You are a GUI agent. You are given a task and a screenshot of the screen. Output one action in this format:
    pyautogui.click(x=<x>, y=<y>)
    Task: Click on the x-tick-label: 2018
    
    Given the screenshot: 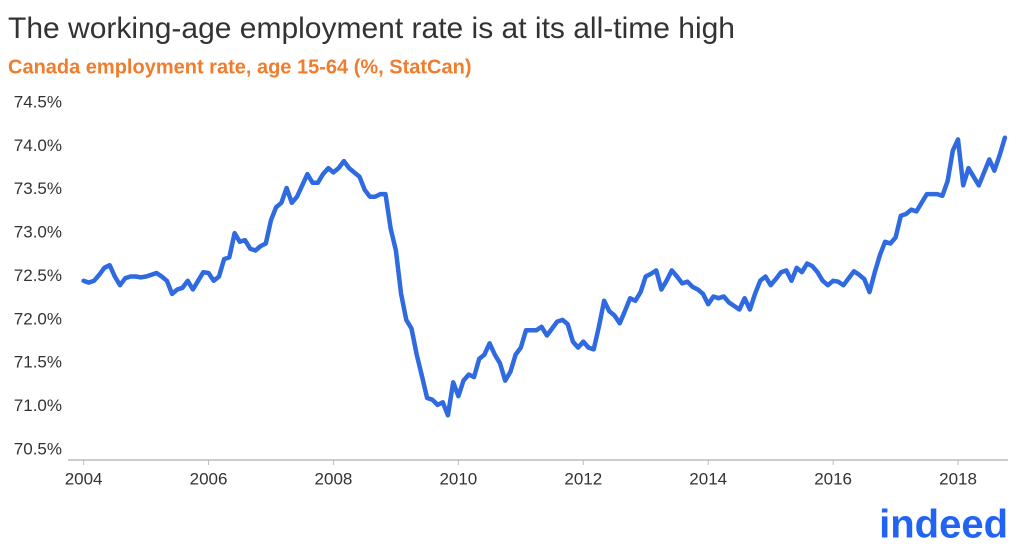 What is the action you would take?
    pyautogui.click(x=958, y=478)
    